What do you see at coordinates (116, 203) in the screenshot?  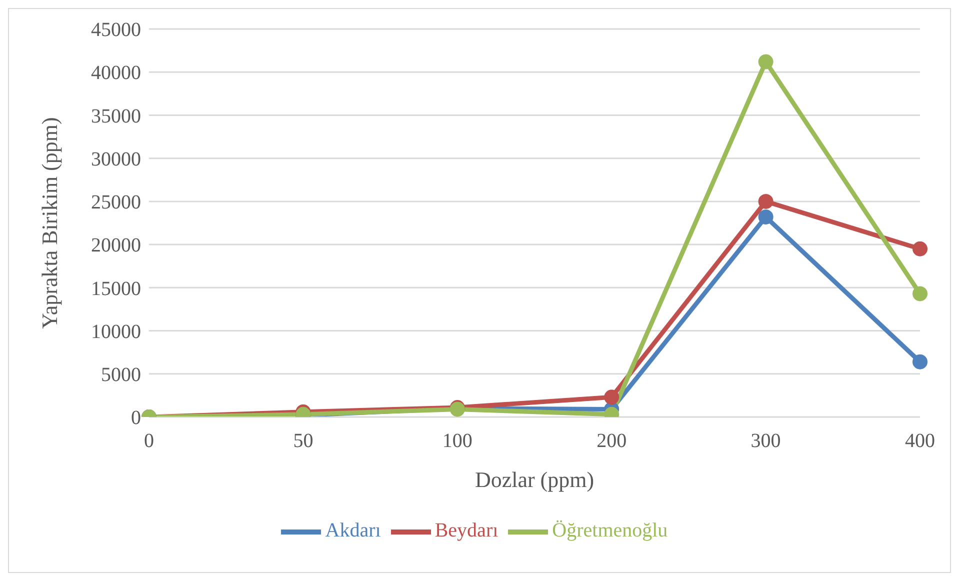 I see `y-tick-label: 25000` at bounding box center [116, 203].